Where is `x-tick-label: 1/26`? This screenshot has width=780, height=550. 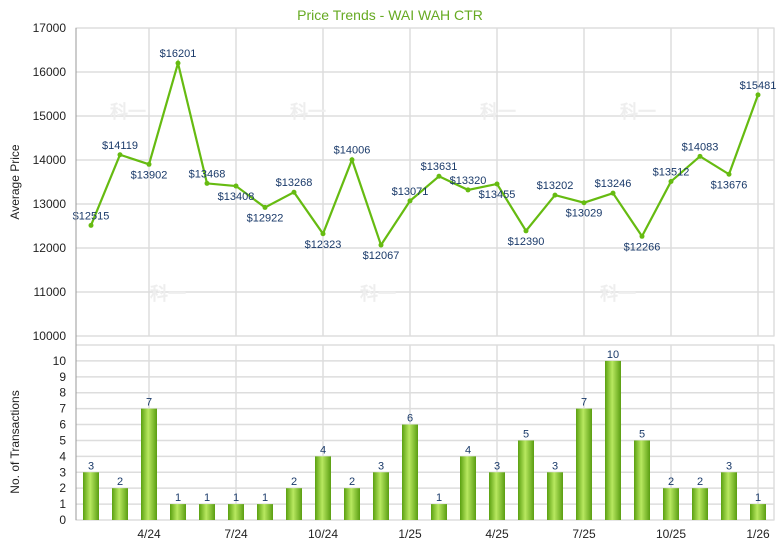
x-tick-label: 1/26 is located at coordinates (758, 534).